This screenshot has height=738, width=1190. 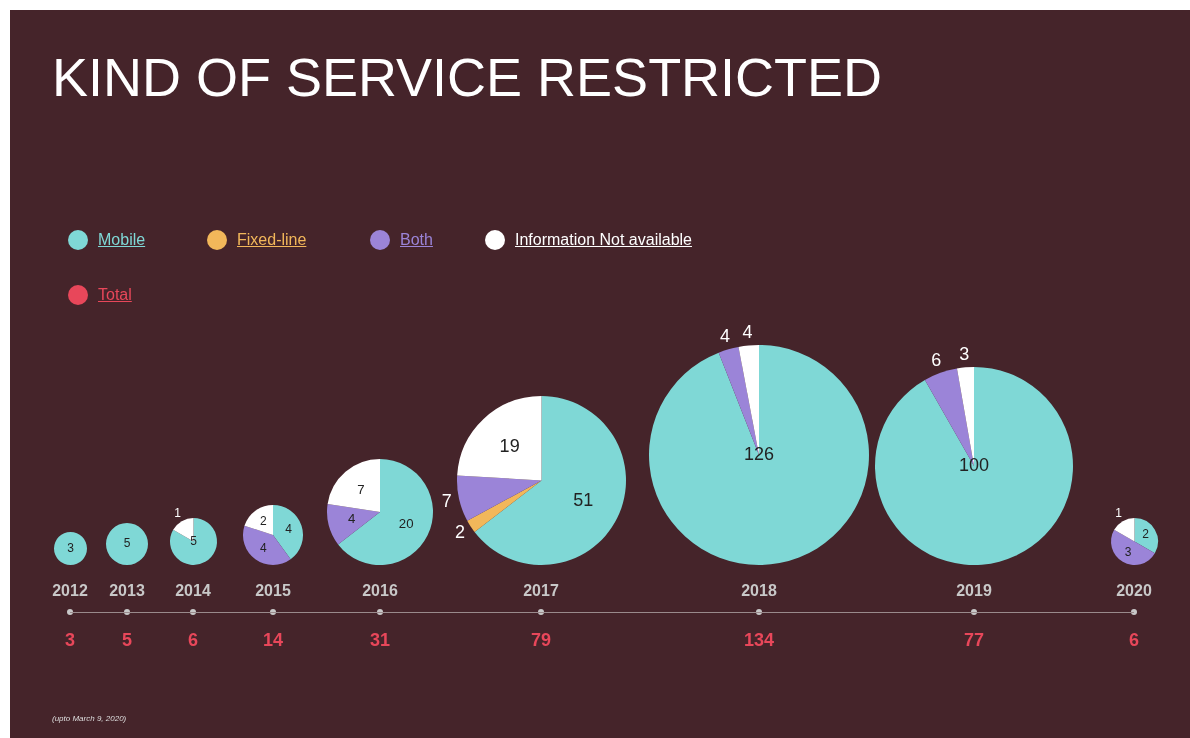 What do you see at coordinates (273, 640) in the screenshot?
I see `text: 14` at bounding box center [273, 640].